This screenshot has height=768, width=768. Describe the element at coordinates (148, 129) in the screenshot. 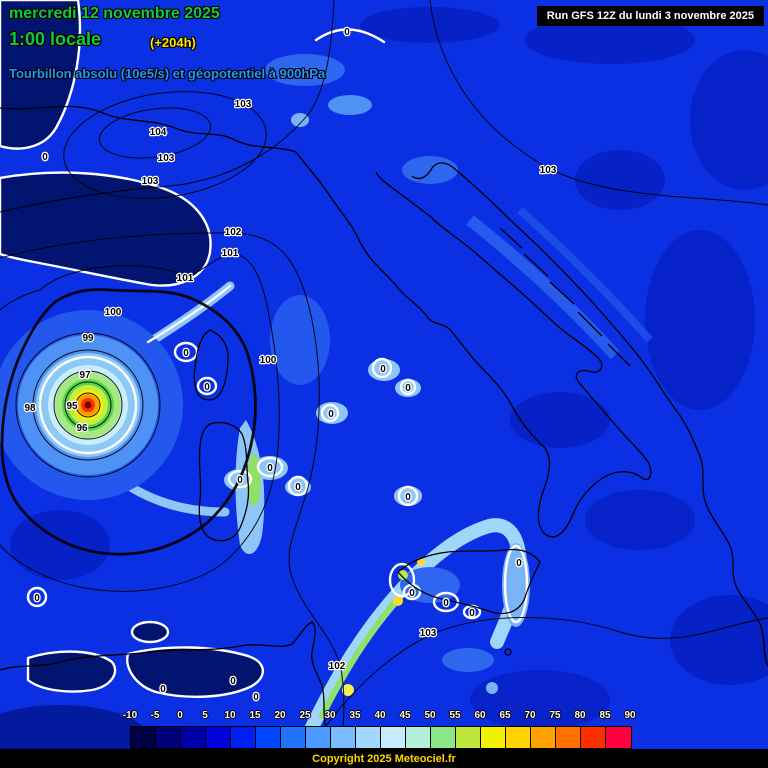

I see `coast-france` at that location.